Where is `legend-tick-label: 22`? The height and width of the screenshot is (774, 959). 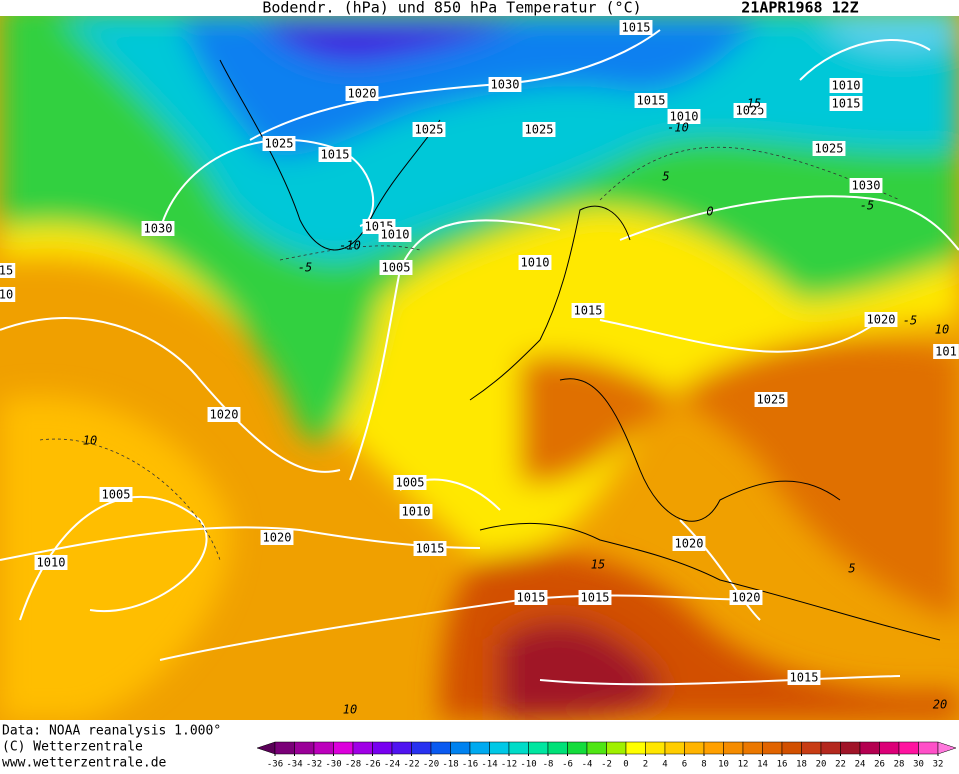 legend-tick-label: 22 is located at coordinates (840, 765).